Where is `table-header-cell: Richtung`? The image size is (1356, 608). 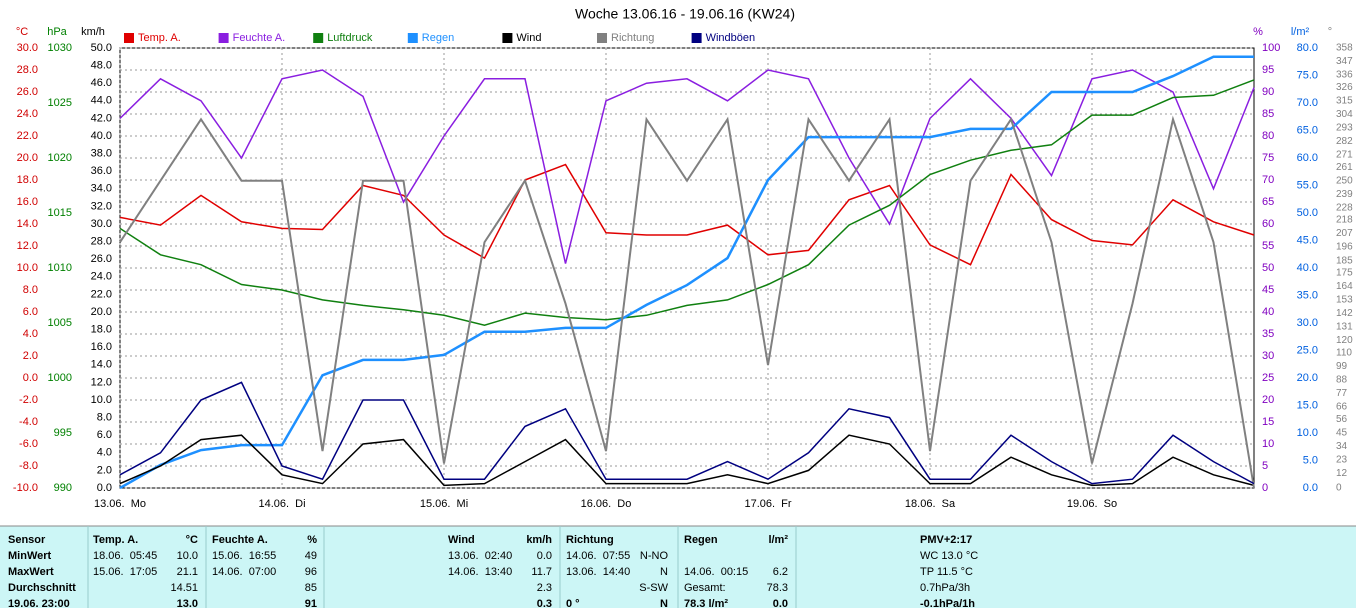
table-header-cell: Richtung is located at coordinates (590, 540).